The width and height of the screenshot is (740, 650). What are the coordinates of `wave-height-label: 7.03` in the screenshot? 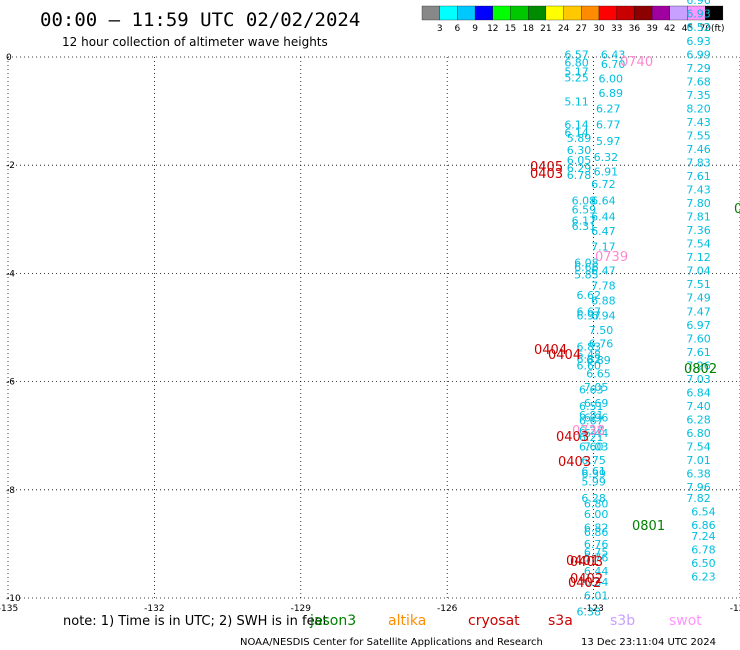 It's located at (596, 447).